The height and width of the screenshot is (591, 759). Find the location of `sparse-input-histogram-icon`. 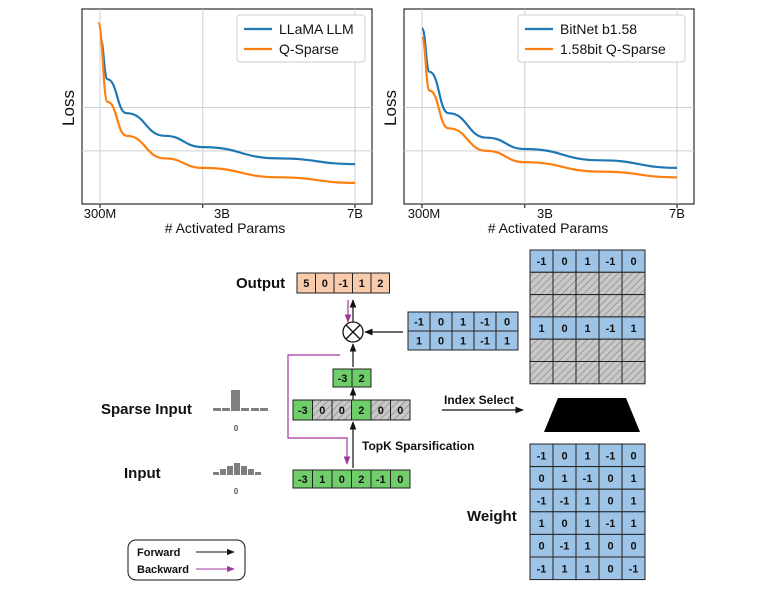

sparse-input-histogram-icon is located at coordinates (240, 400).